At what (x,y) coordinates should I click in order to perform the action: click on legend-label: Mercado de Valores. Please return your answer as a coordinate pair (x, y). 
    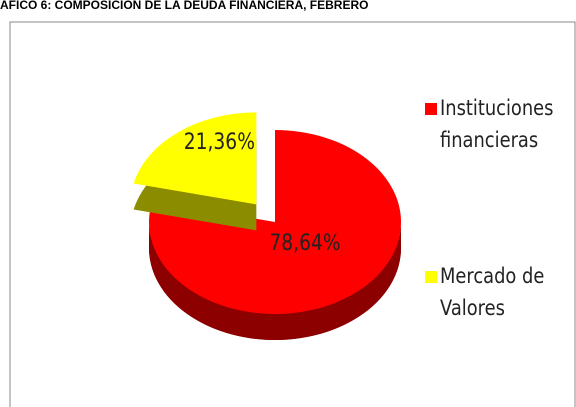
    Looking at the image, I should click on (492, 292).